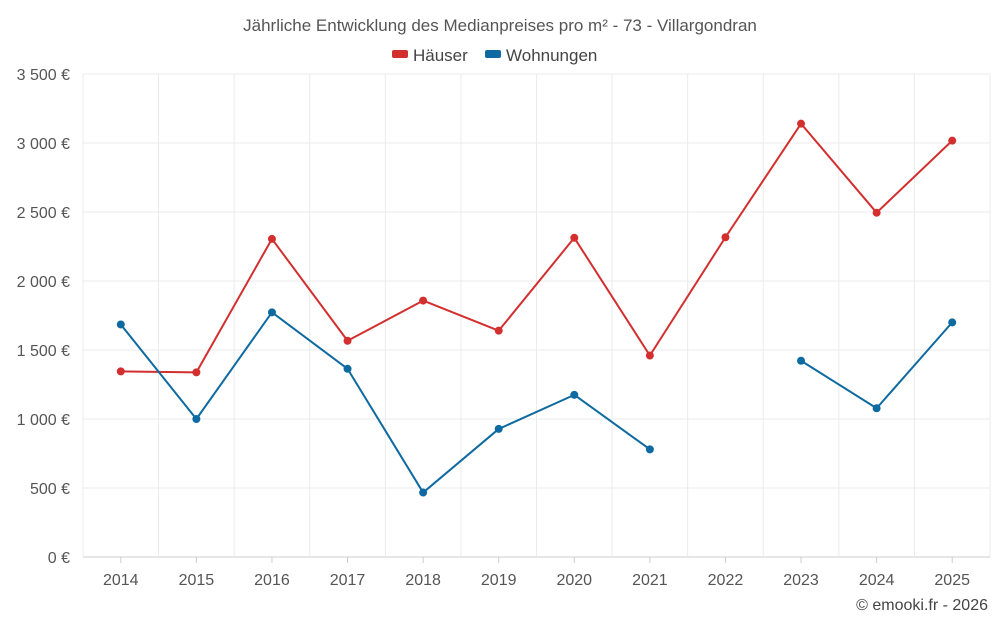  Describe the element at coordinates (922, 605) in the screenshot. I see `credit-text: © emooki.fr - 2026` at that location.